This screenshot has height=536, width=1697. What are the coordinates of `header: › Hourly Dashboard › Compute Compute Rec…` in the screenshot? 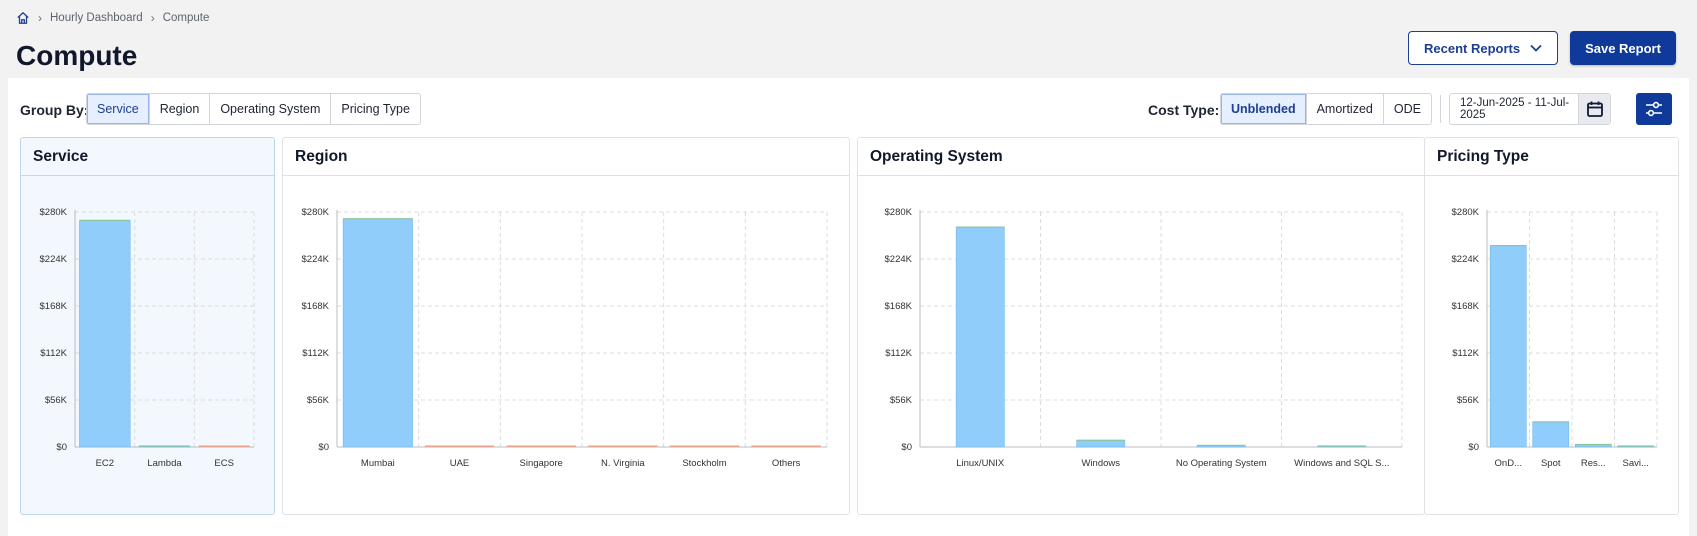 It's located at (848, 39).